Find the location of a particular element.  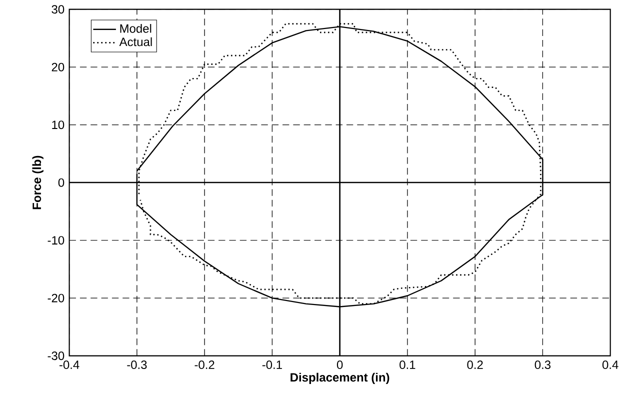

x-tick-label: 0 is located at coordinates (339, 365).